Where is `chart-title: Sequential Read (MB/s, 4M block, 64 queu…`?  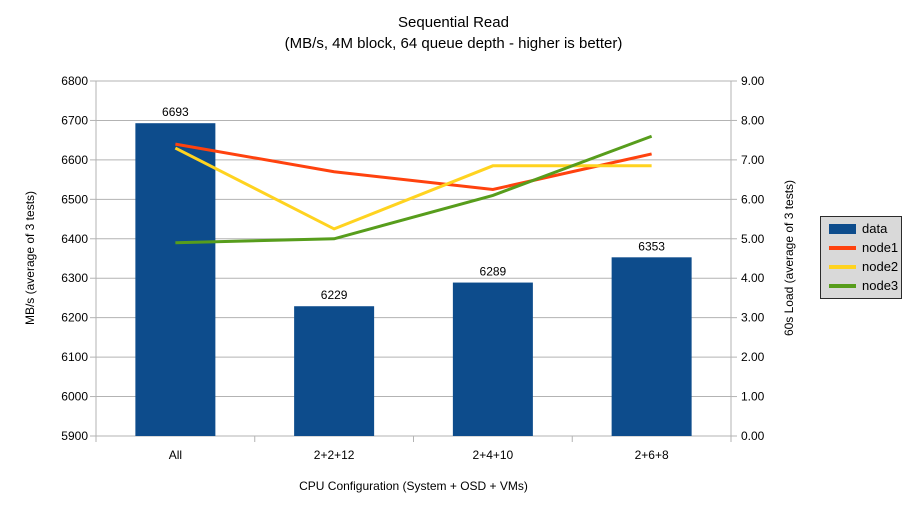 chart-title: Sequential Read (MB/s, 4M block, 64 queu… is located at coordinates (453, 33).